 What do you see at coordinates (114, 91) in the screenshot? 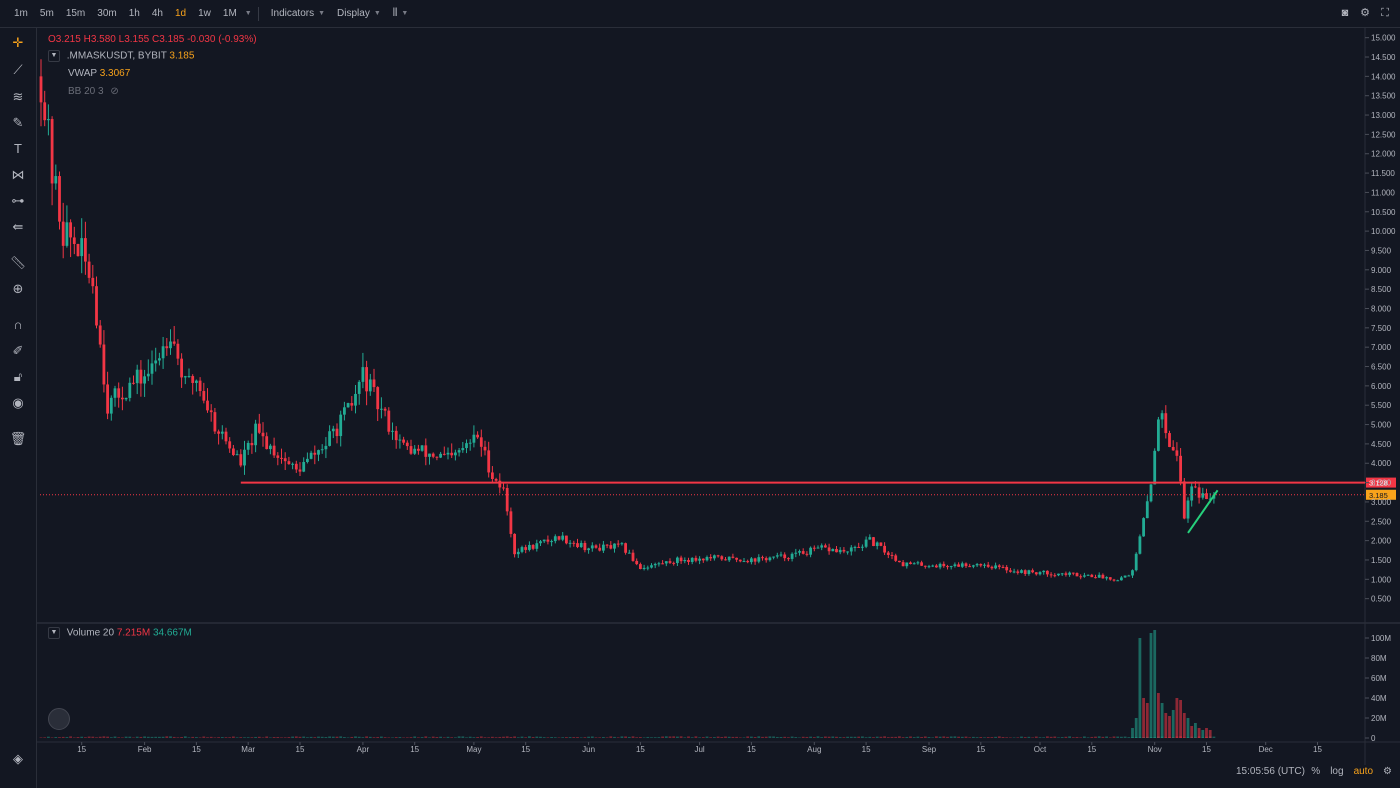
I see `hidden-eye-icon: ⊘` at bounding box center [114, 91].